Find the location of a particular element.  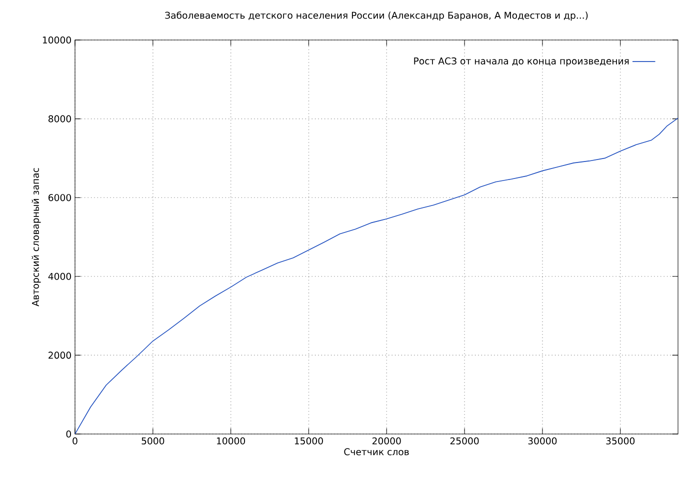

y-tick-label: 2000 is located at coordinates (59, 355).